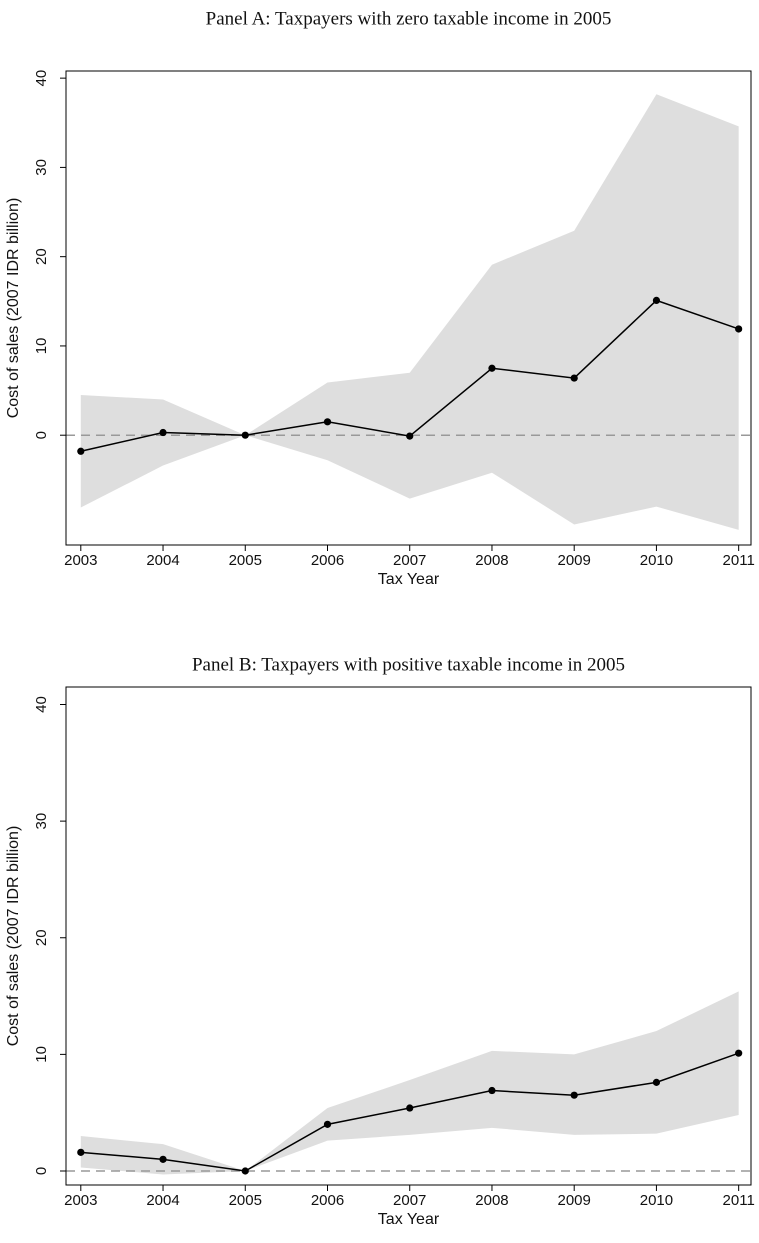  I want to click on confidence-band, so click(409, 1083).